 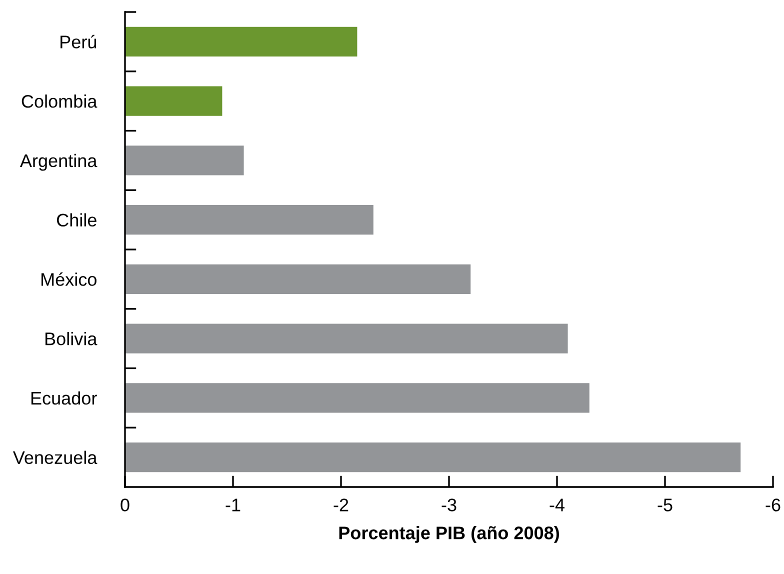 I want to click on y-tick-label: Ecuador, so click(x=64, y=398).